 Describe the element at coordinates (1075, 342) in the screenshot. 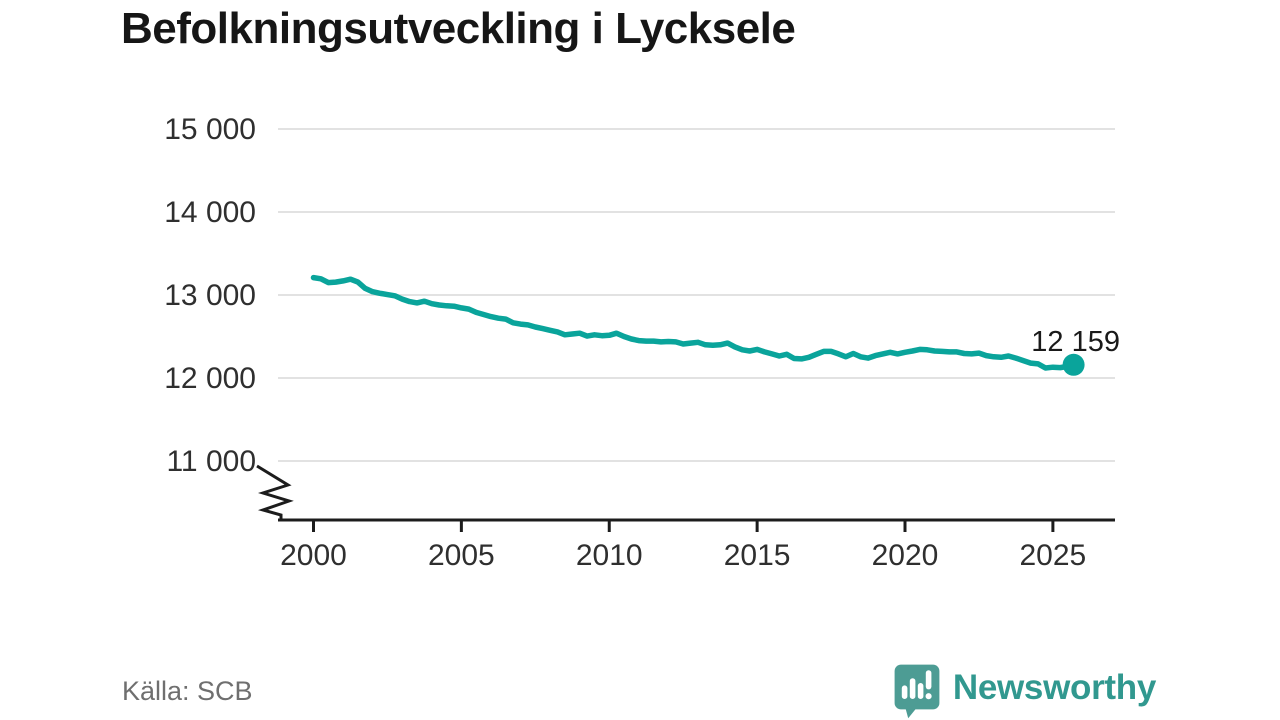

I see `latest-value-label: 12 159` at that location.